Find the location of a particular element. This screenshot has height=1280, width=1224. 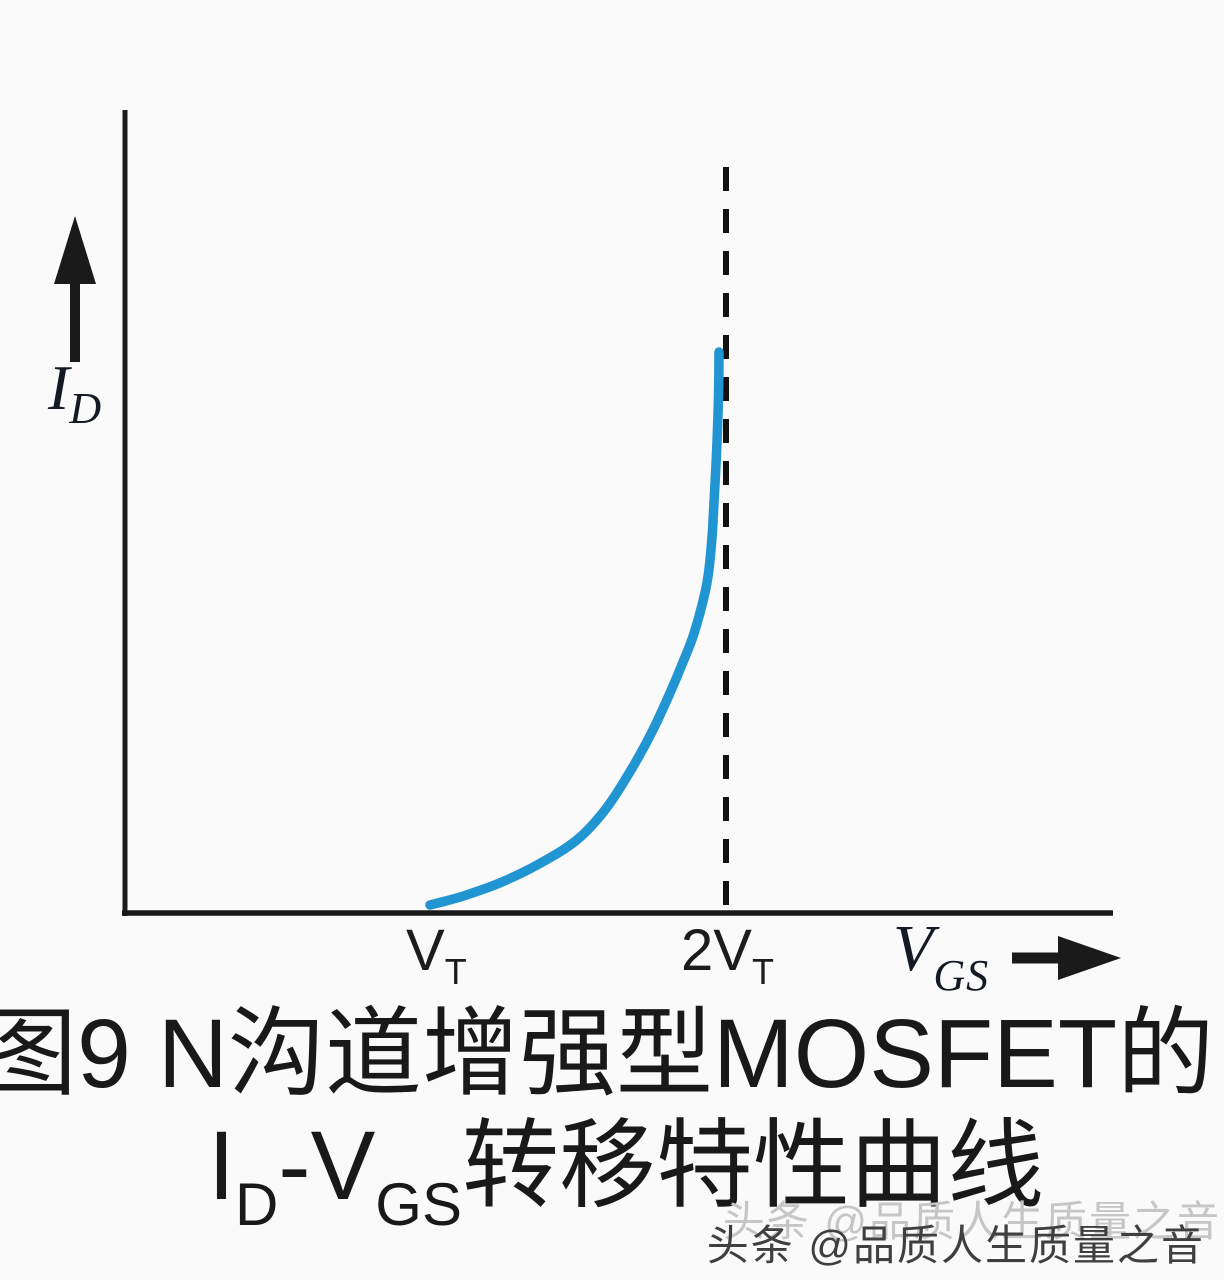

x-tick-2vt-sub: T is located at coordinates (762, 971).